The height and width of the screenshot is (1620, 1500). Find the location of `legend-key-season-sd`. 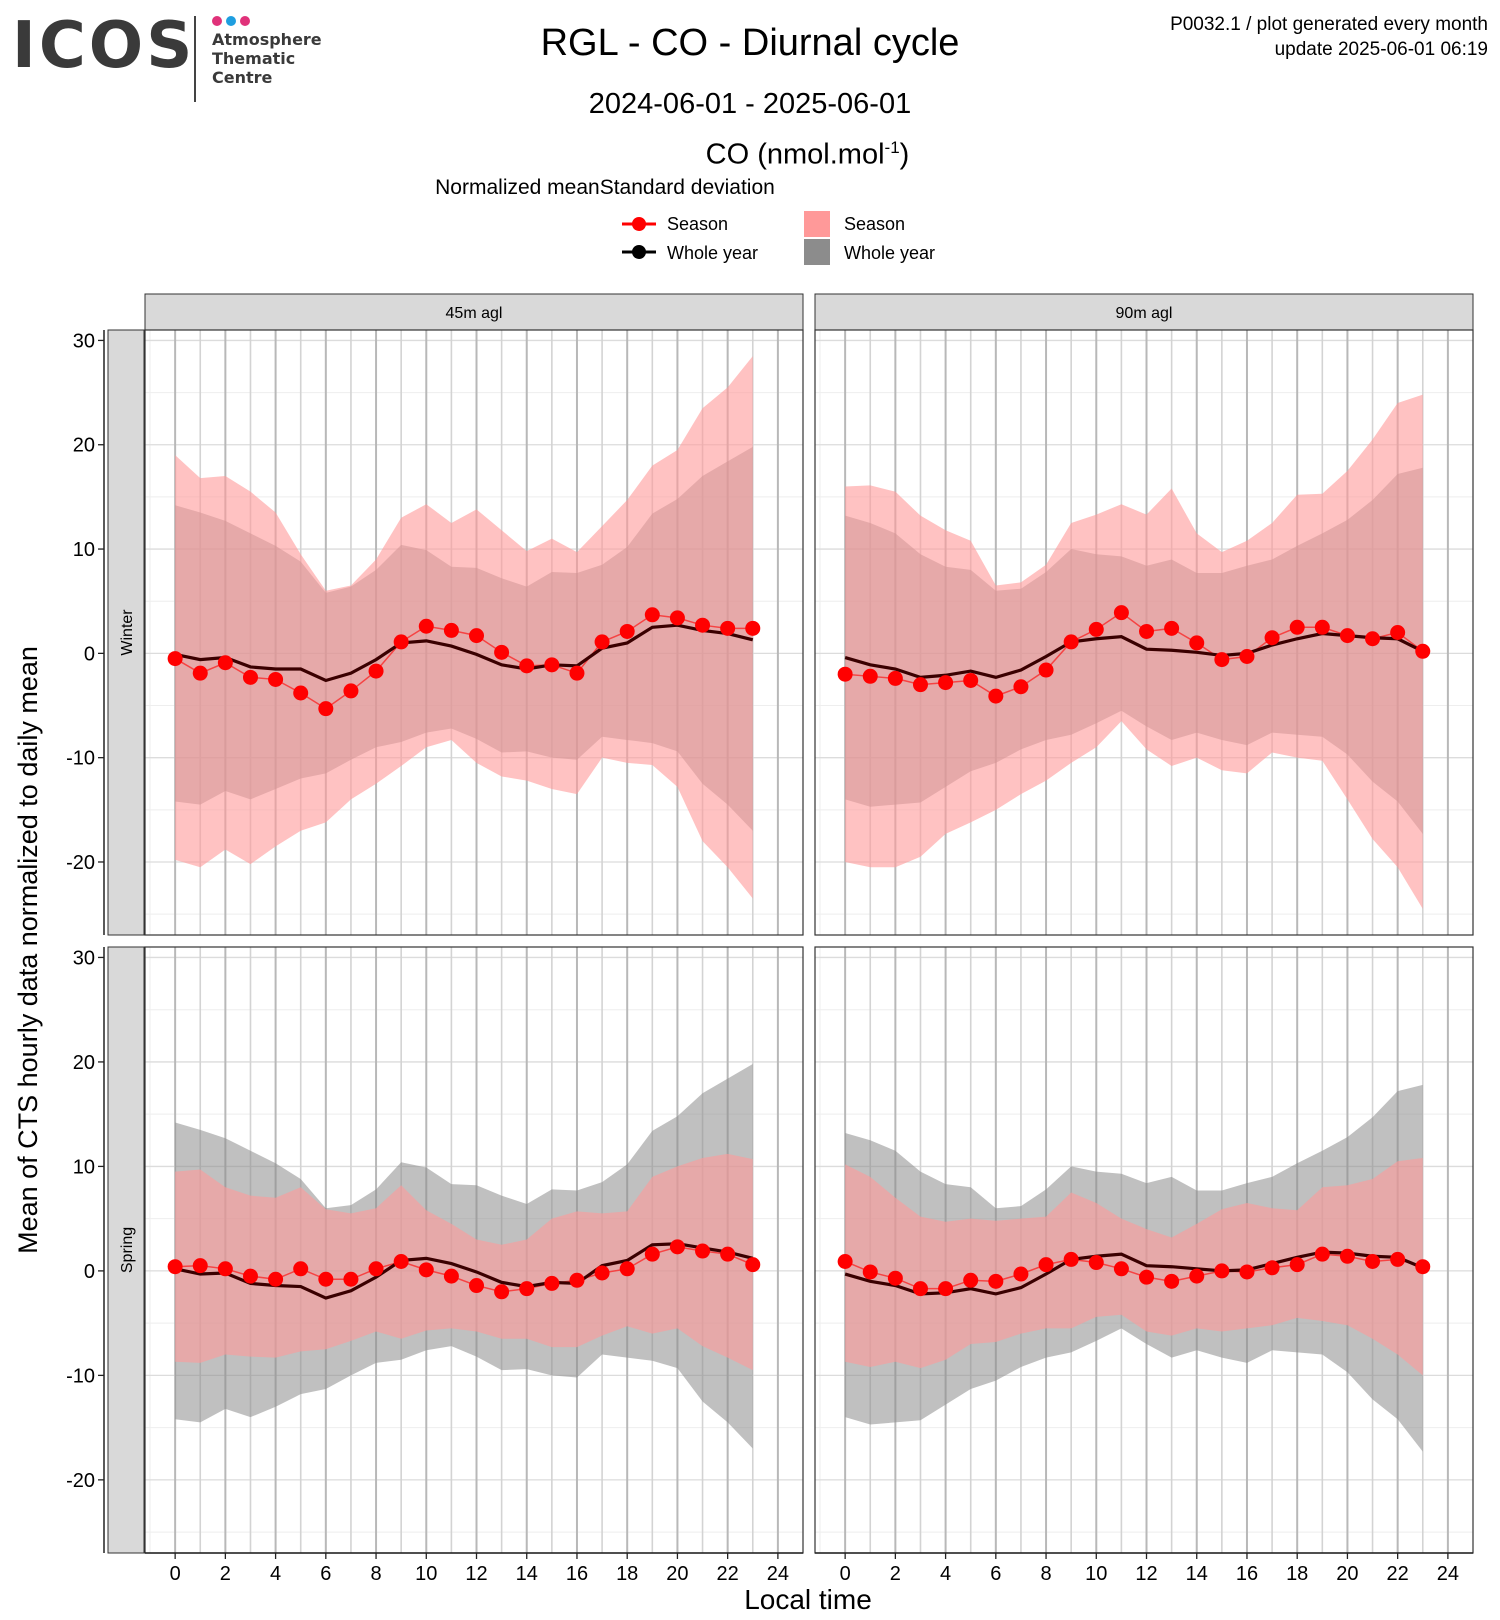

legend-key-season-sd is located at coordinates (817, 224).